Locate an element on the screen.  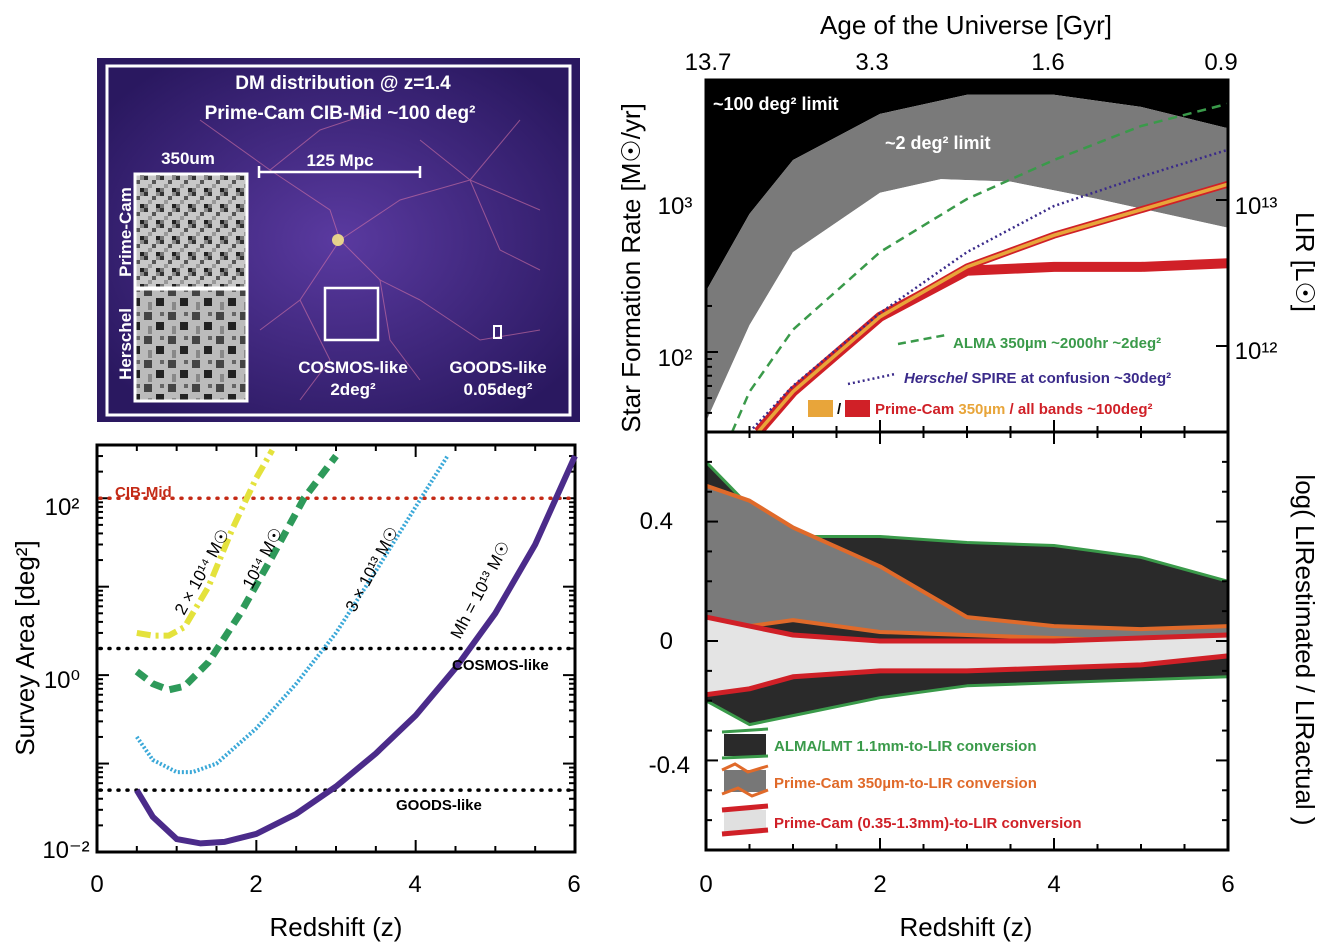
limit-2-area is located at coordinates (967, 258).